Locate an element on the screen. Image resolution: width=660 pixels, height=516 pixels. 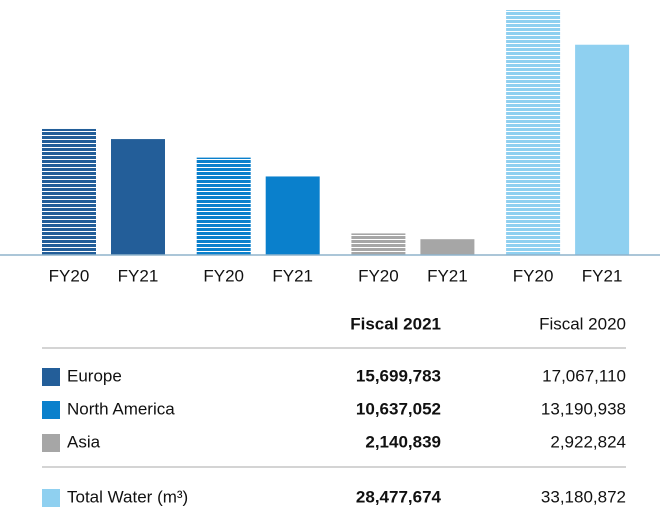
value-label: 2,922,824 is located at coordinates (588, 441).